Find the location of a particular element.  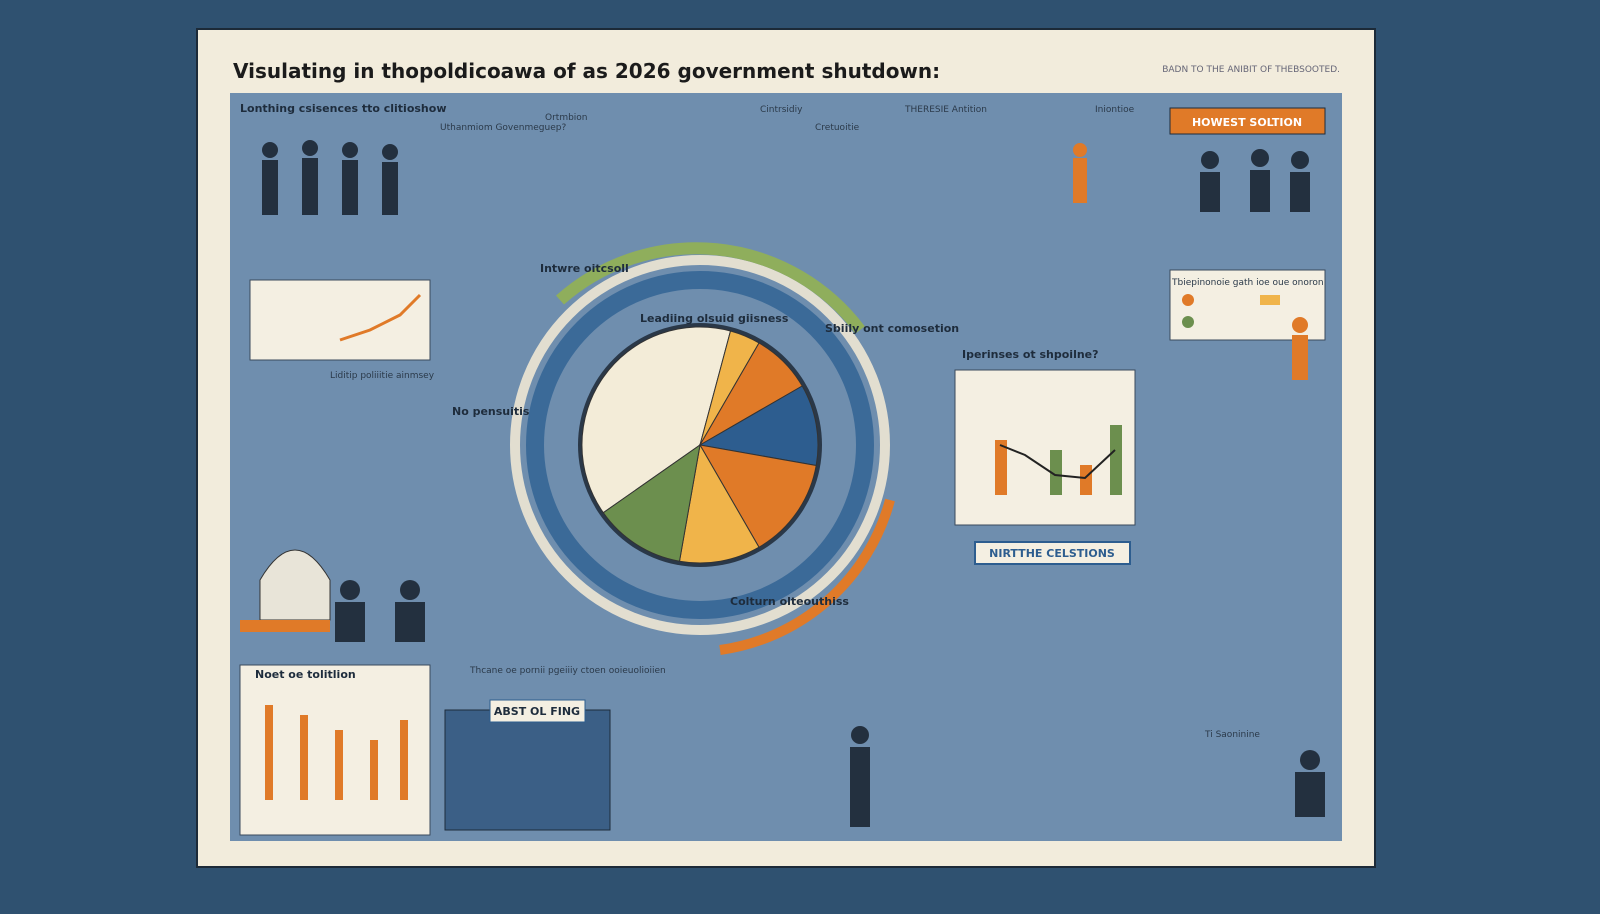

label: Tbiepinonoie gath ioe oue onoron is located at coordinates (1247, 283).